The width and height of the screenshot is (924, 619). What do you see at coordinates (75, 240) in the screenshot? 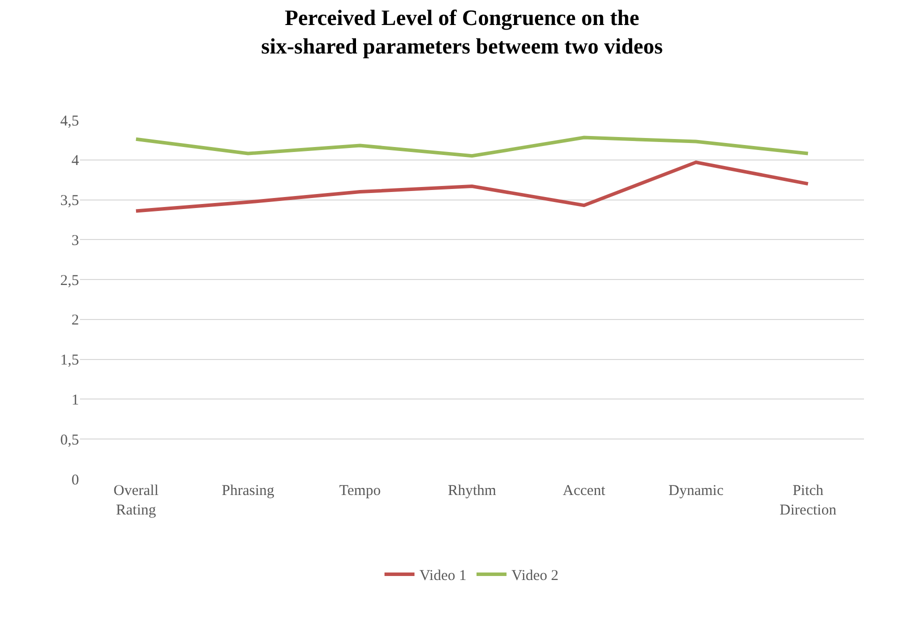
I see `y-tick-label: 3` at bounding box center [75, 240].